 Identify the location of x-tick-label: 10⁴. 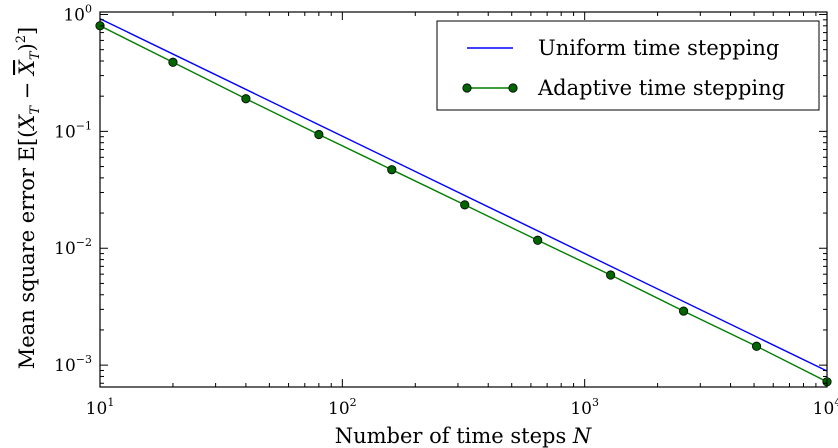
(825, 407).